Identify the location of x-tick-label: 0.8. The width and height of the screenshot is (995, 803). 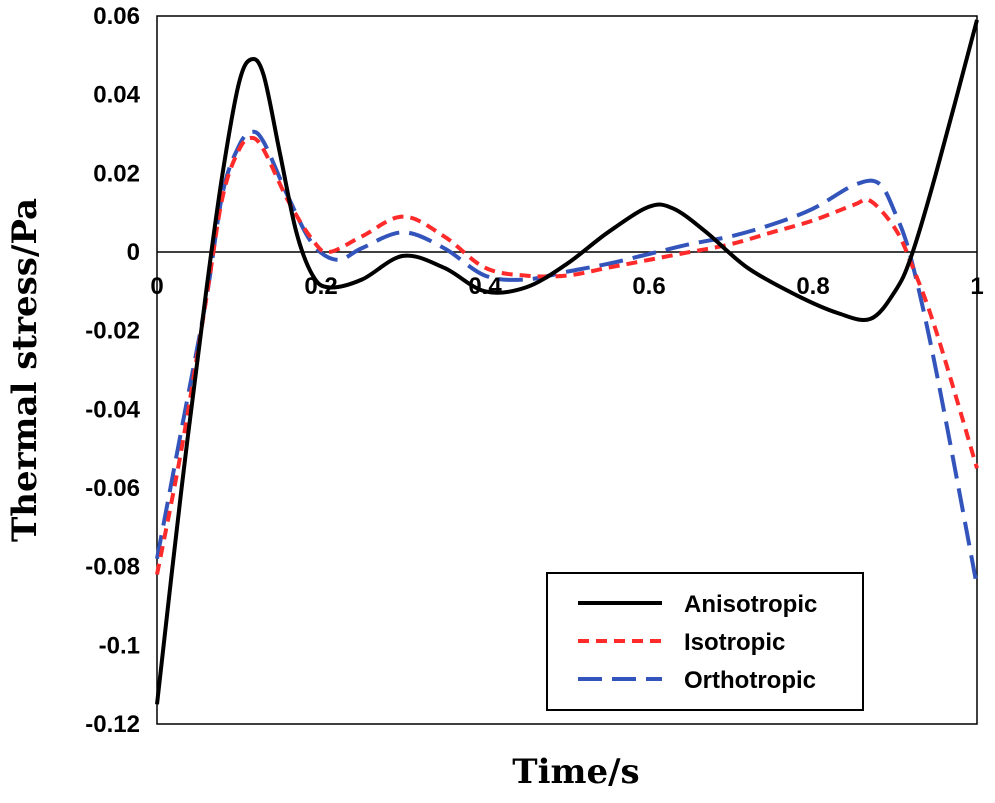
(812, 286).